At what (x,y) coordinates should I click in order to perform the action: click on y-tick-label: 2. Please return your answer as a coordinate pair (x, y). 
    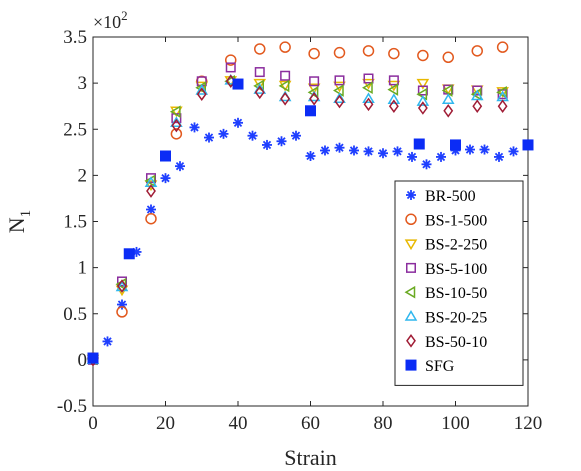
    Looking at the image, I should click on (83, 175).